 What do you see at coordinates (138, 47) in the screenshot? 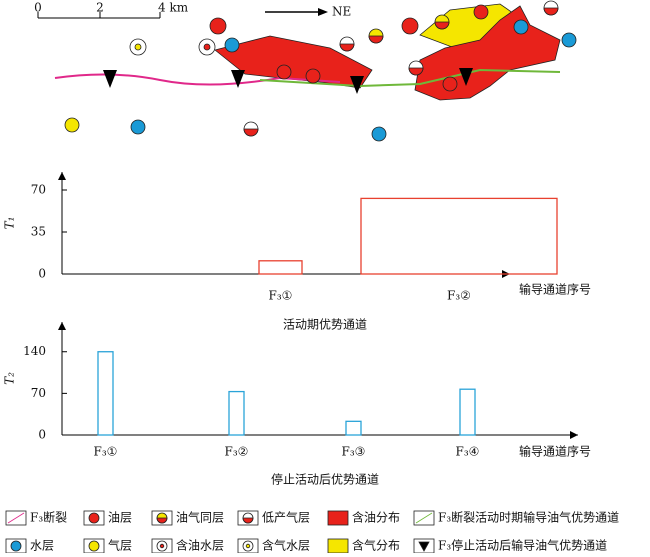
I see `gas-water-layer-dot` at bounding box center [138, 47].